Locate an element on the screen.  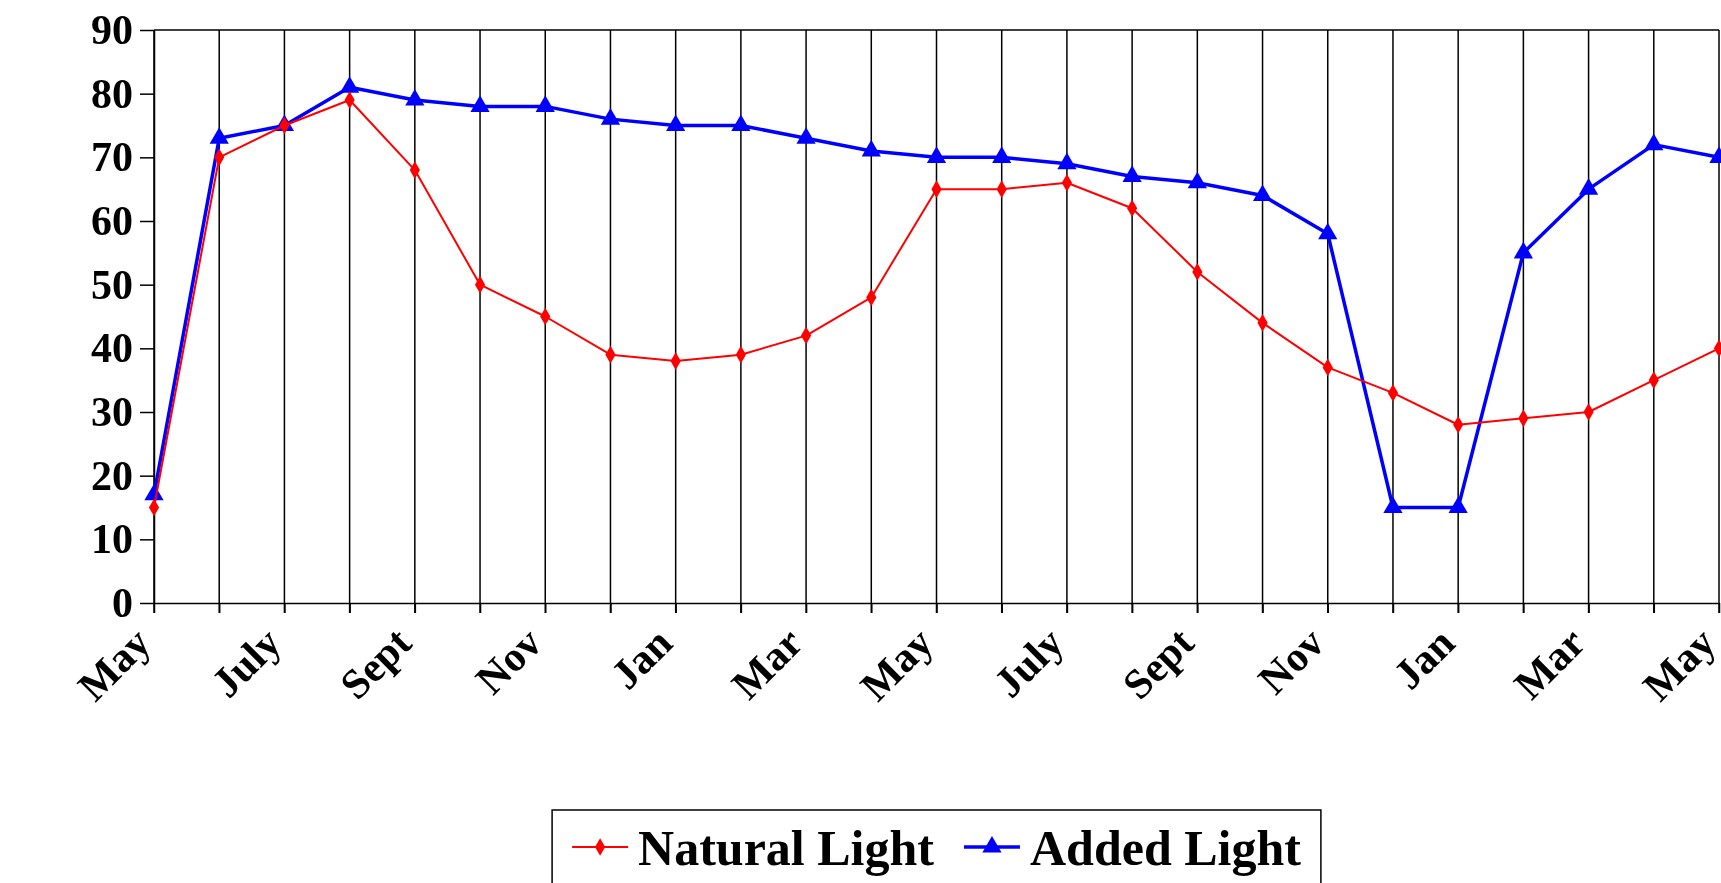
y-tick-label: 30 is located at coordinates (112, 411).